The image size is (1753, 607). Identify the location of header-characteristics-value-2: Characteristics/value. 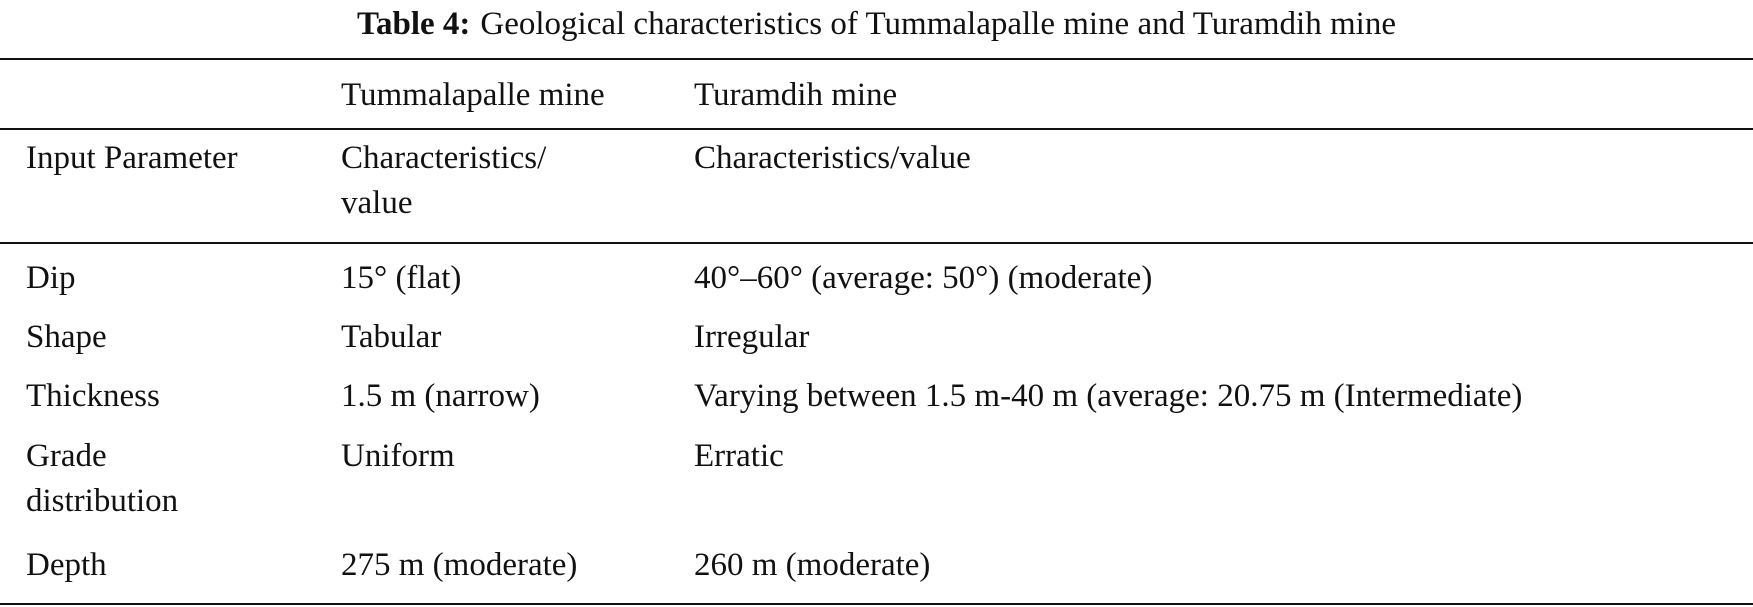
(832, 158).